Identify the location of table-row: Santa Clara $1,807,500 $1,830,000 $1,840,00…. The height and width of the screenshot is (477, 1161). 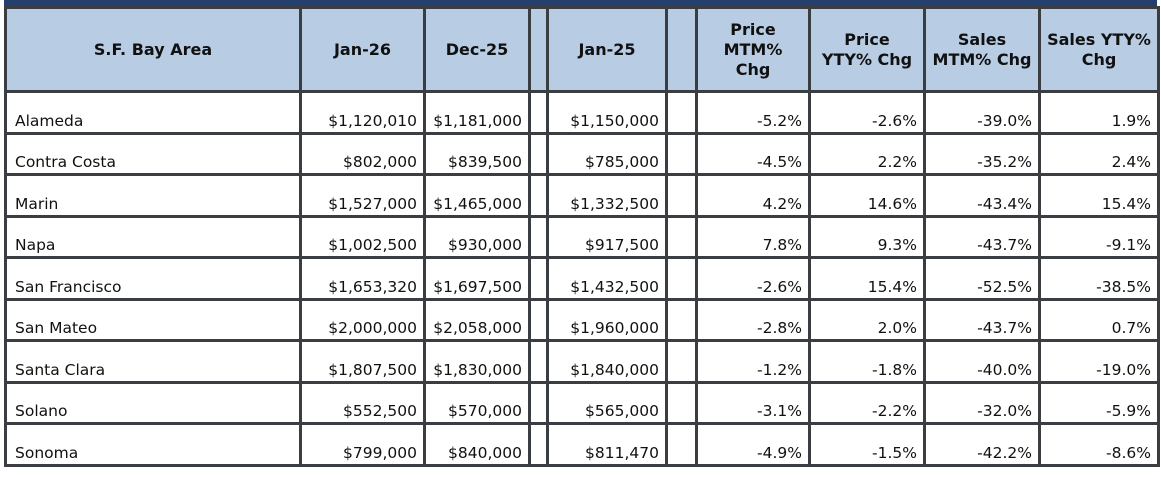
(582, 361).